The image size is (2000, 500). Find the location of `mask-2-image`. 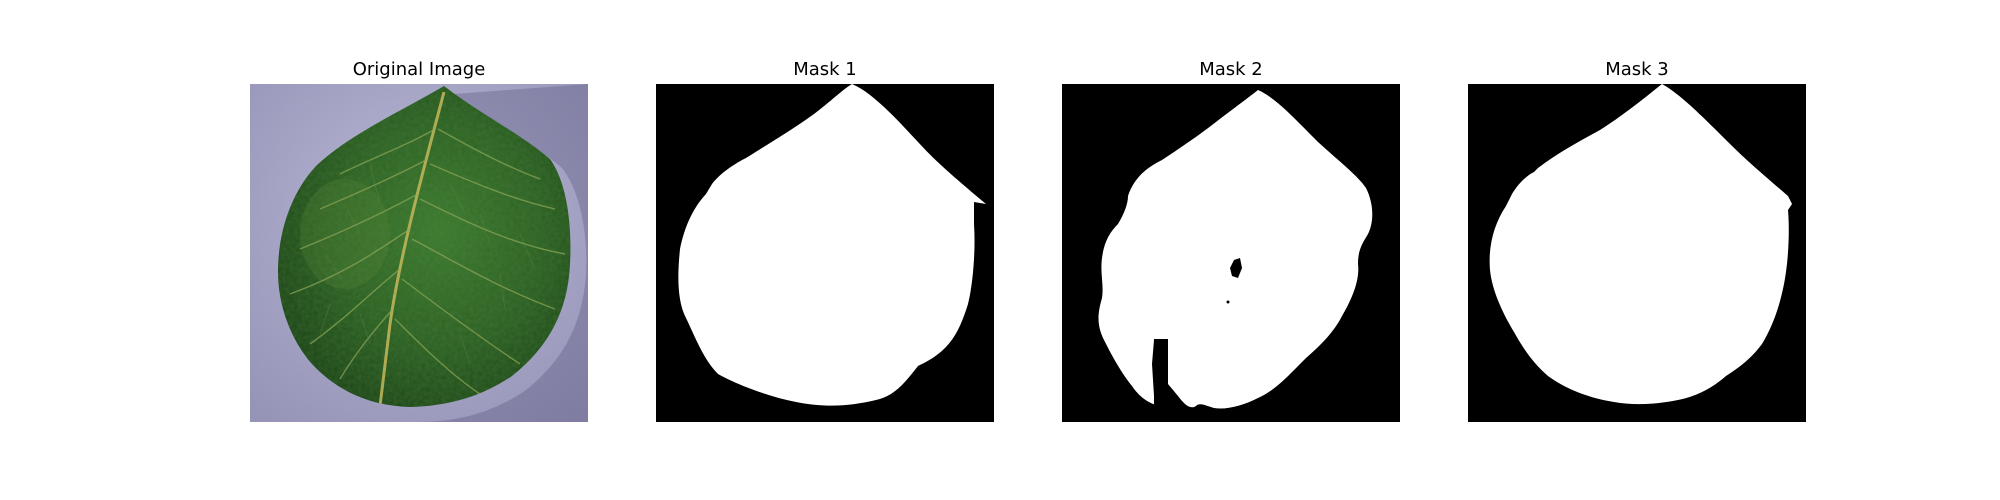

mask-2-image is located at coordinates (1231, 253).